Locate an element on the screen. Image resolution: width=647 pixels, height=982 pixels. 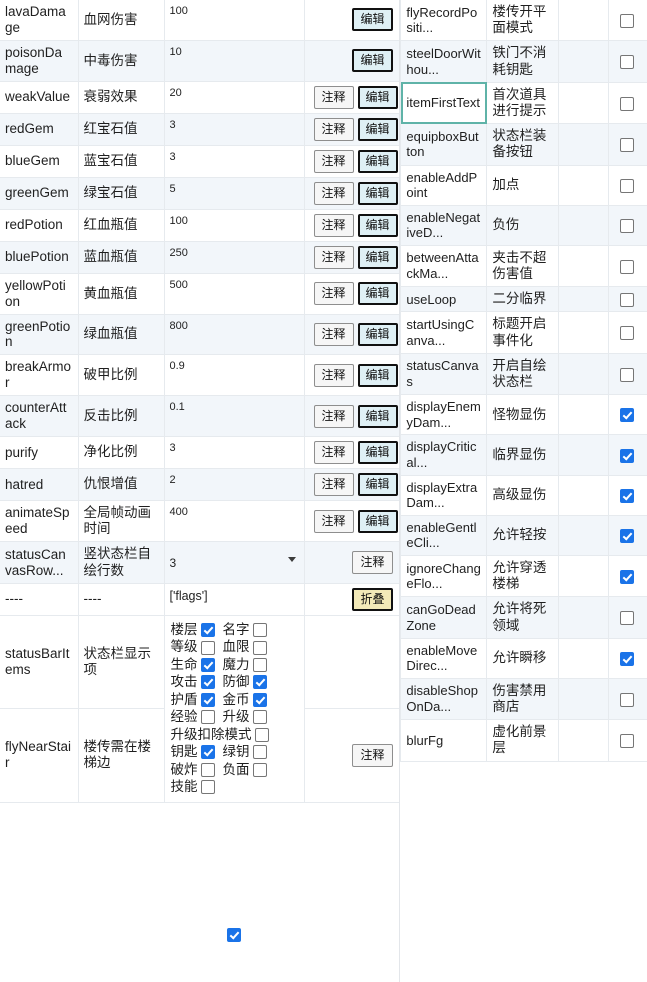
flag-item: 等级 is located at coordinates (193, 647).